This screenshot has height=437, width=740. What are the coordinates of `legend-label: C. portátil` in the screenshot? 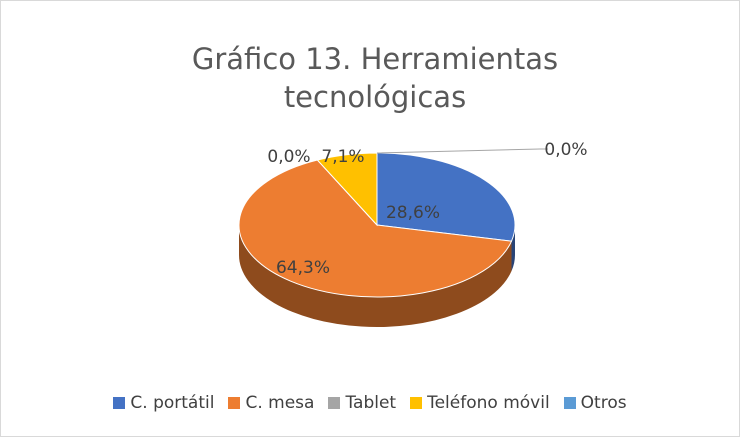 It's located at (172, 403).